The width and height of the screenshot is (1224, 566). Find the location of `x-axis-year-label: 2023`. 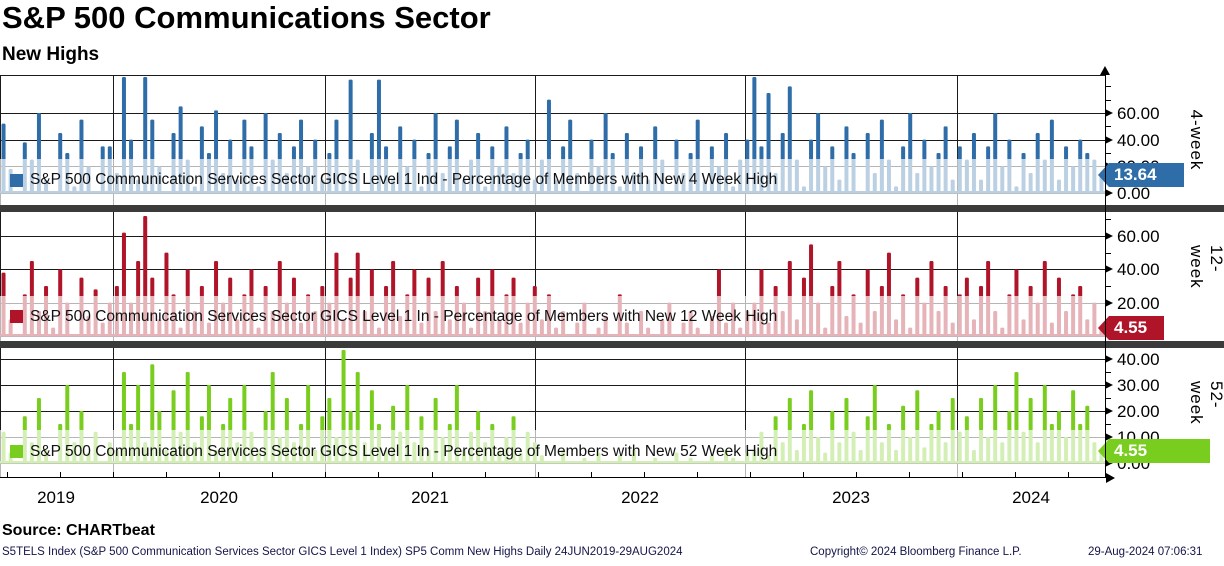

x-axis-year-label: 2023 is located at coordinates (851, 497).